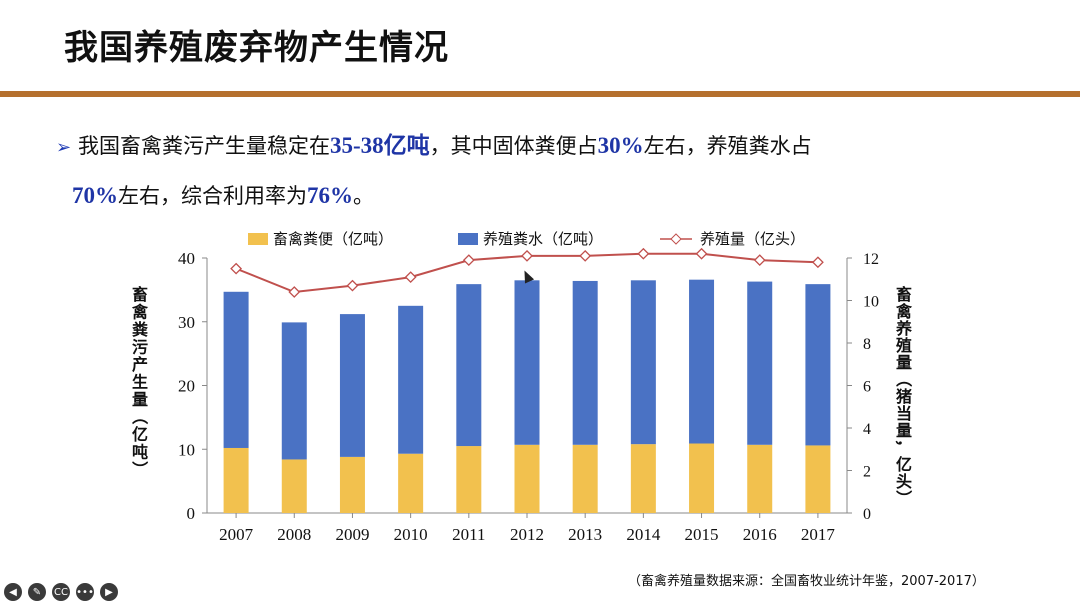 The image size is (1080, 606). I want to click on title-divider, so click(540, 94).